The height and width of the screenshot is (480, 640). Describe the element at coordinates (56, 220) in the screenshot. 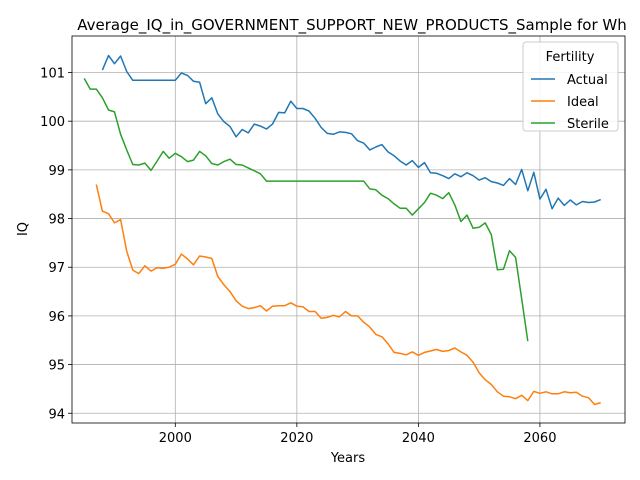

I see `y-tick-label: 98` at that location.